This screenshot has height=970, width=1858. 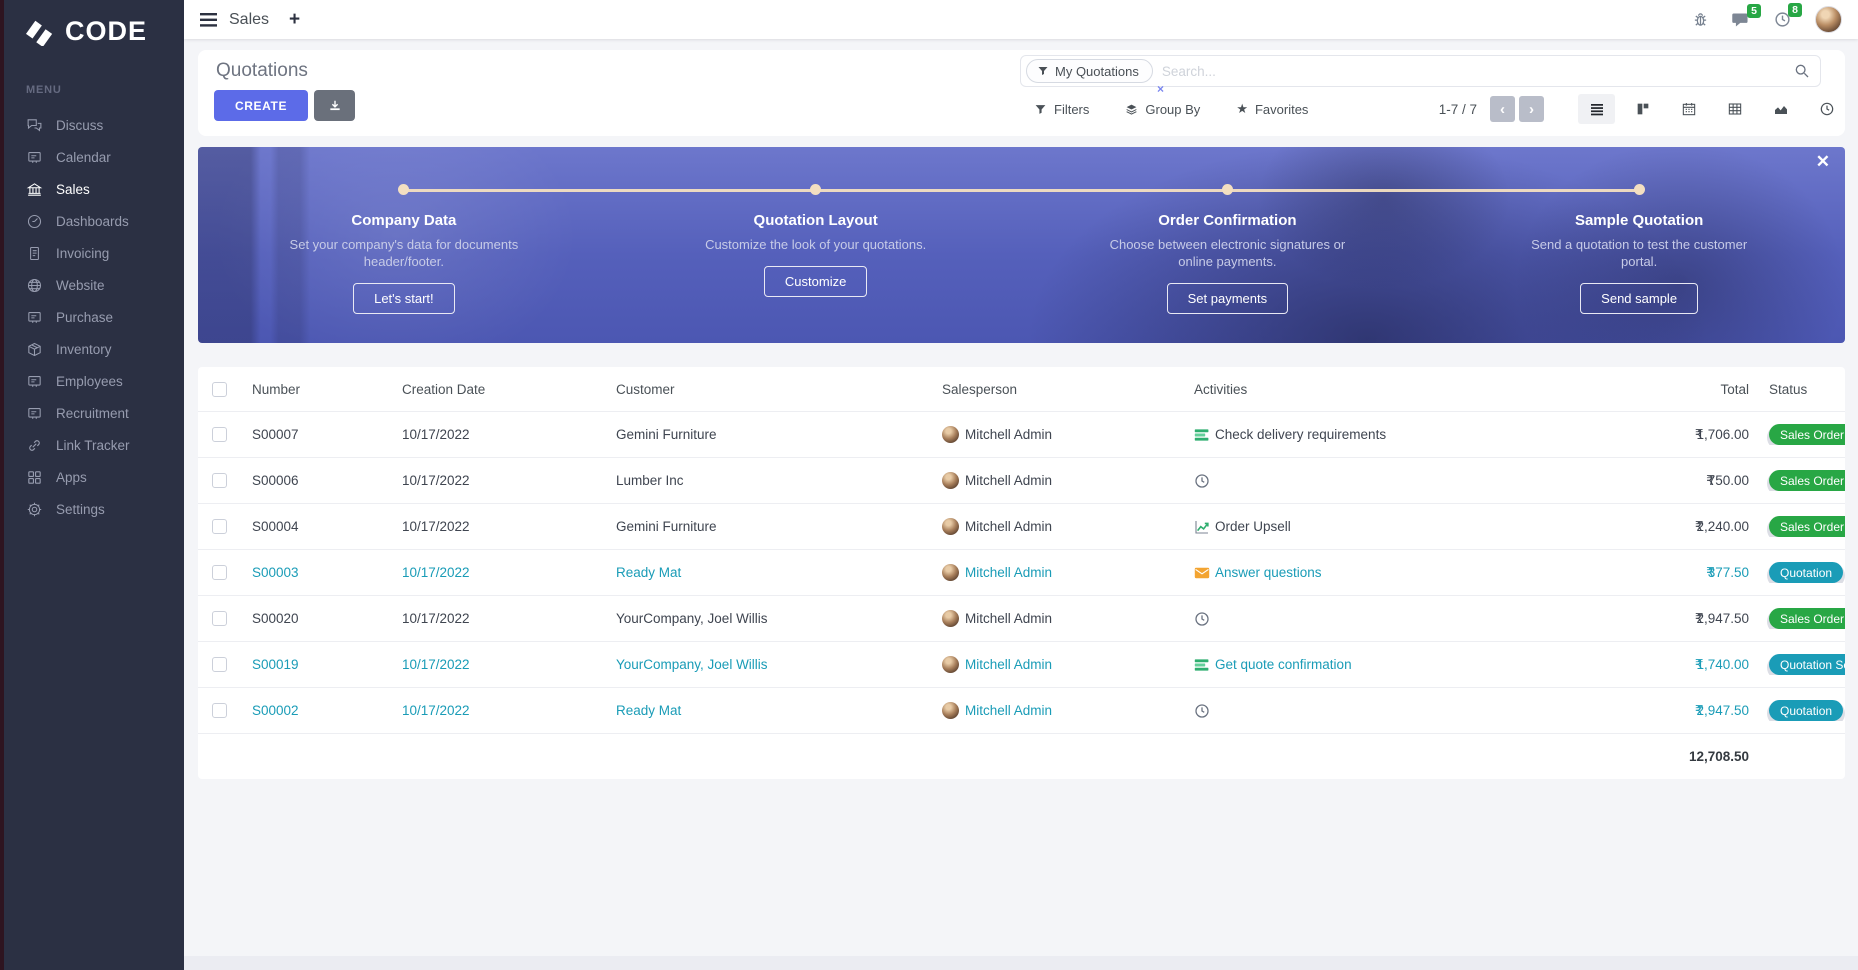 What do you see at coordinates (1722, 664) in the screenshot?
I see `total-amount: 1,740.00` at bounding box center [1722, 664].